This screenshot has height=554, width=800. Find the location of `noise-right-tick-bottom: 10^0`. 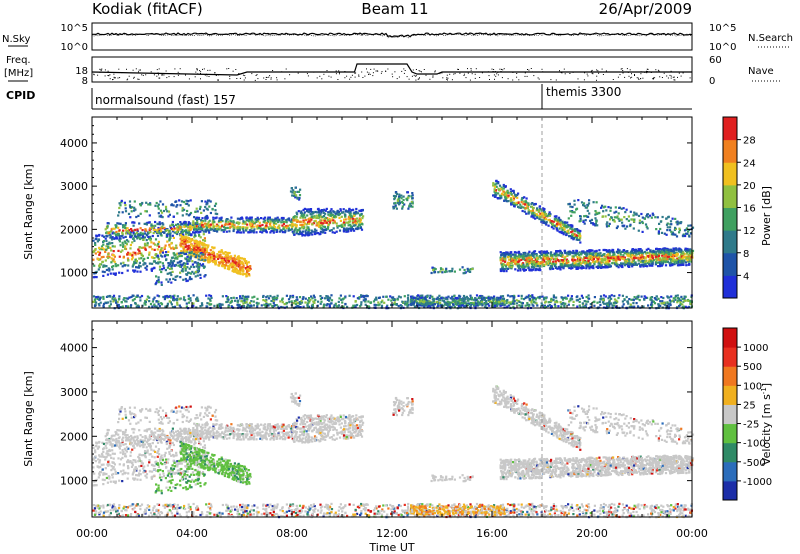

noise-right-tick-bottom: 10^0 is located at coordinates (722, 47).